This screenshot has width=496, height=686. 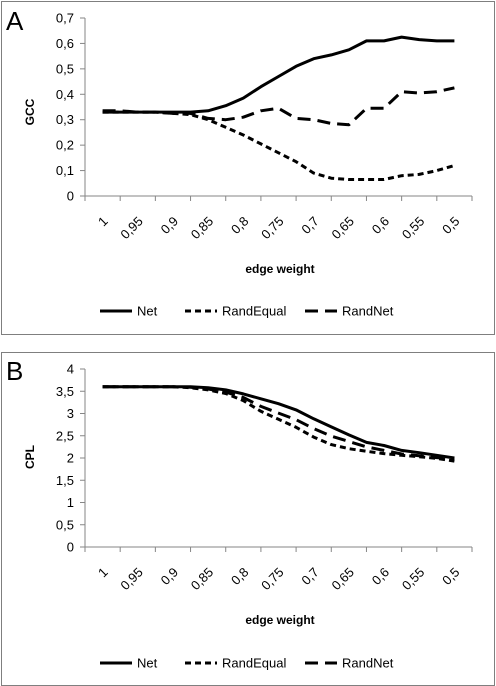 What do you see at coordinates (65, 94) in the screenshot?
I see `y-tick-label: 0,4` at bounding box center [65, 94].